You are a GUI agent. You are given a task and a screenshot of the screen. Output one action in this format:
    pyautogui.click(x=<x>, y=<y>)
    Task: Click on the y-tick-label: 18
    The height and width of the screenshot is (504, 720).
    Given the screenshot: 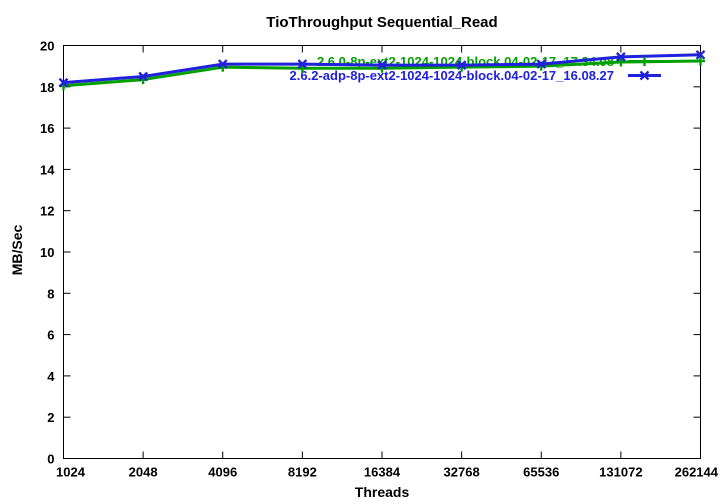 What is the action you would take?
    pyautogui.click(x=47, y=87)
    